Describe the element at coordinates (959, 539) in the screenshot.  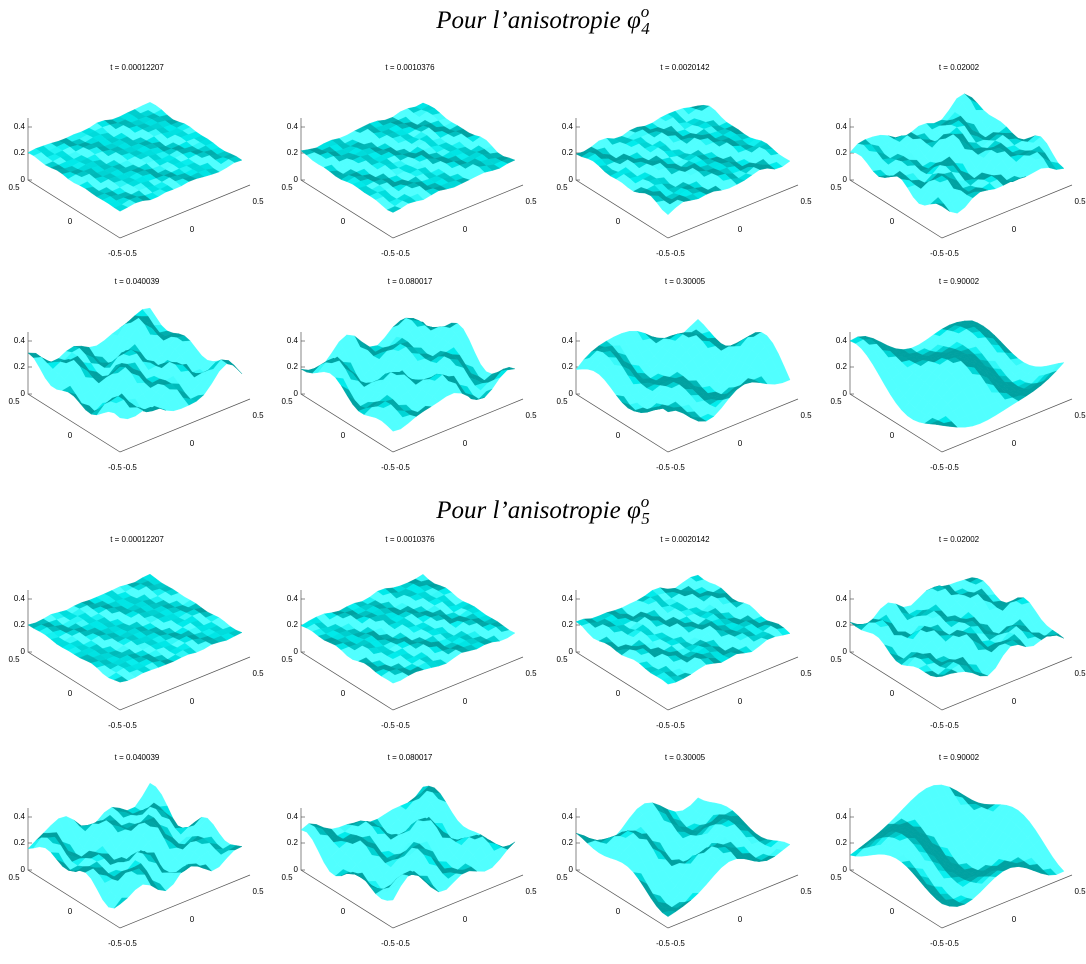
I see `panel-title: t = 0.02002` at that location.